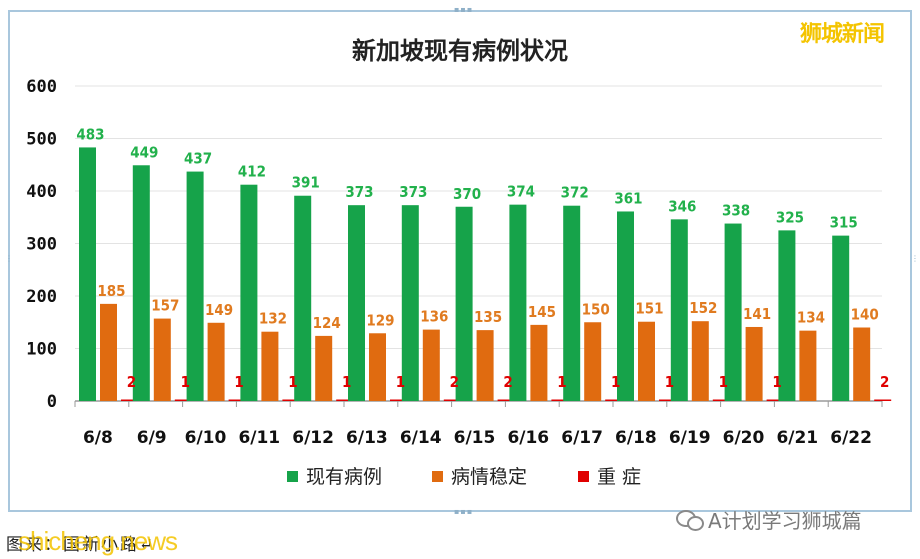  I want to click on data-label: 315, so click(844, 223).